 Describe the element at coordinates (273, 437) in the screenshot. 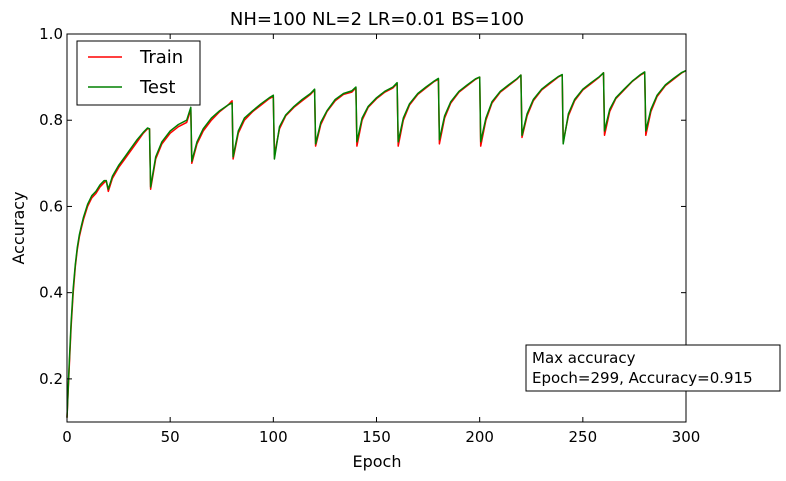

I see `x-tick-label: 100` at that location.